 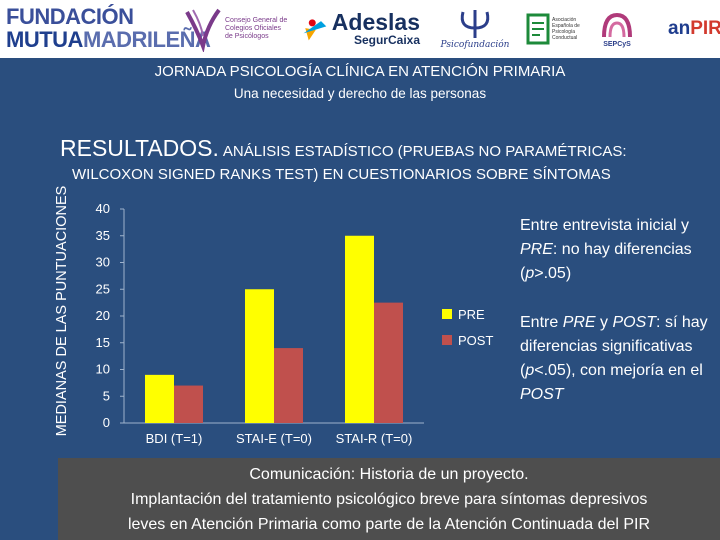 What do you see at coordinates (103, 262) in the screenshot?
I see `y-tick-label: 30` at bounding box center [103, 262].